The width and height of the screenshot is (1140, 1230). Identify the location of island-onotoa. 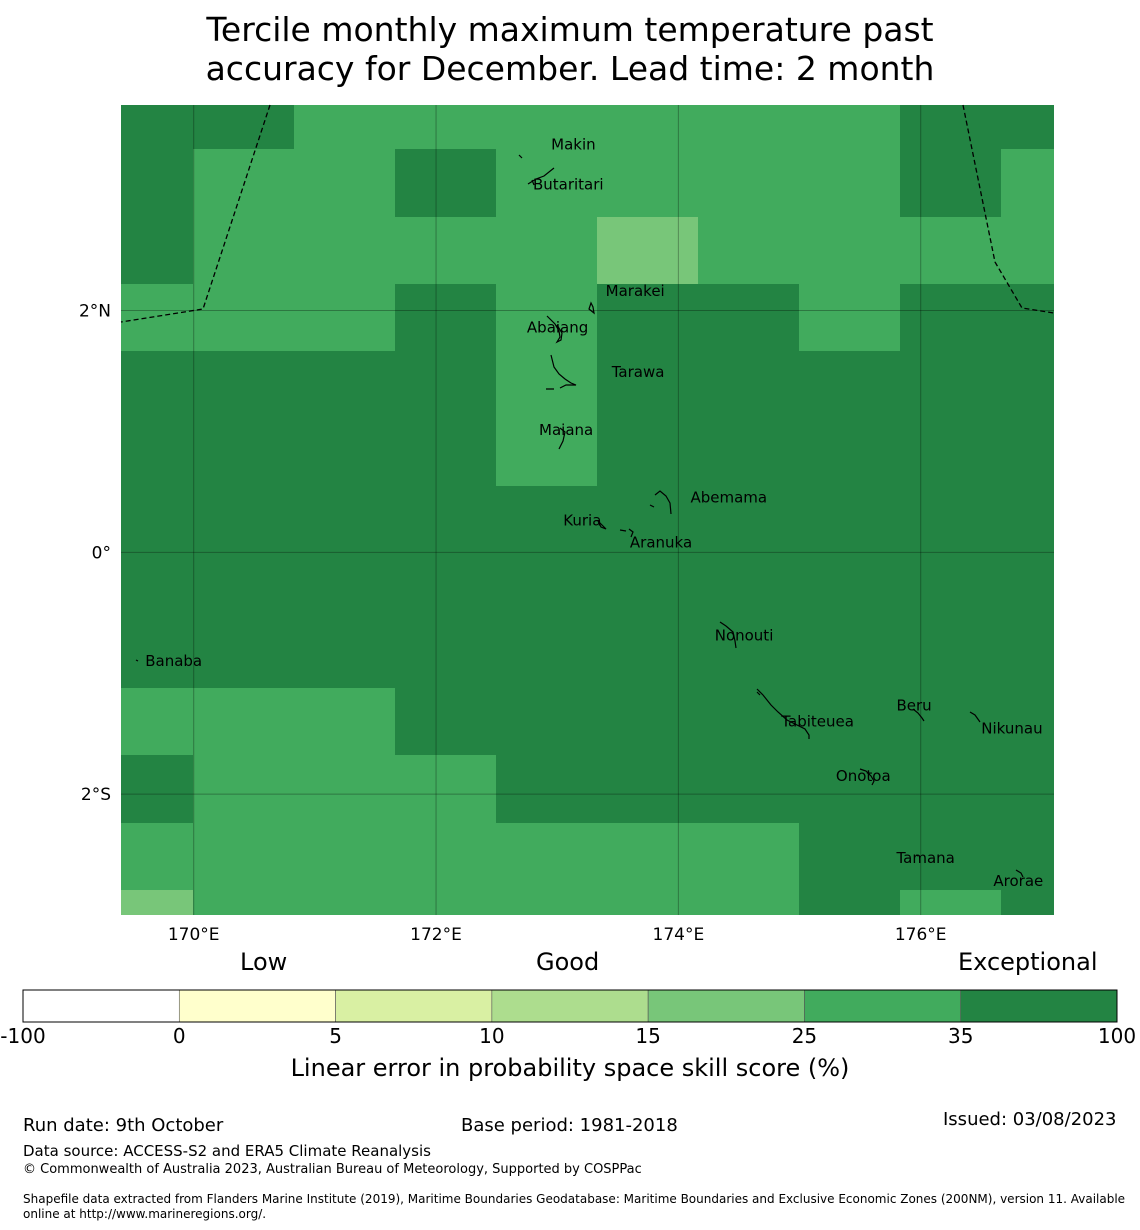
(867, 777).